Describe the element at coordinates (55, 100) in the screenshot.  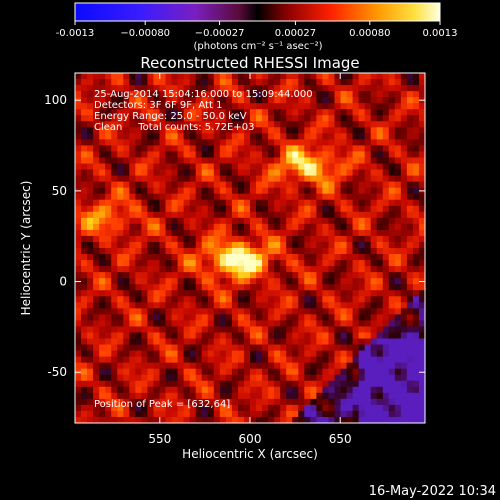
I see `y-tick-label: 100` at that location.